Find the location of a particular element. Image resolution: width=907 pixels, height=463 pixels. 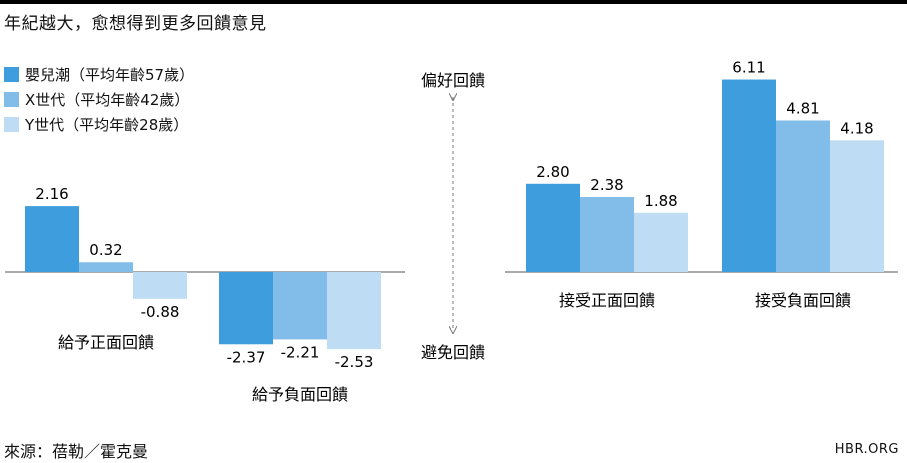

source-note: 來源：蓓勒／霍克曼 is located at coordinates (76, 451).